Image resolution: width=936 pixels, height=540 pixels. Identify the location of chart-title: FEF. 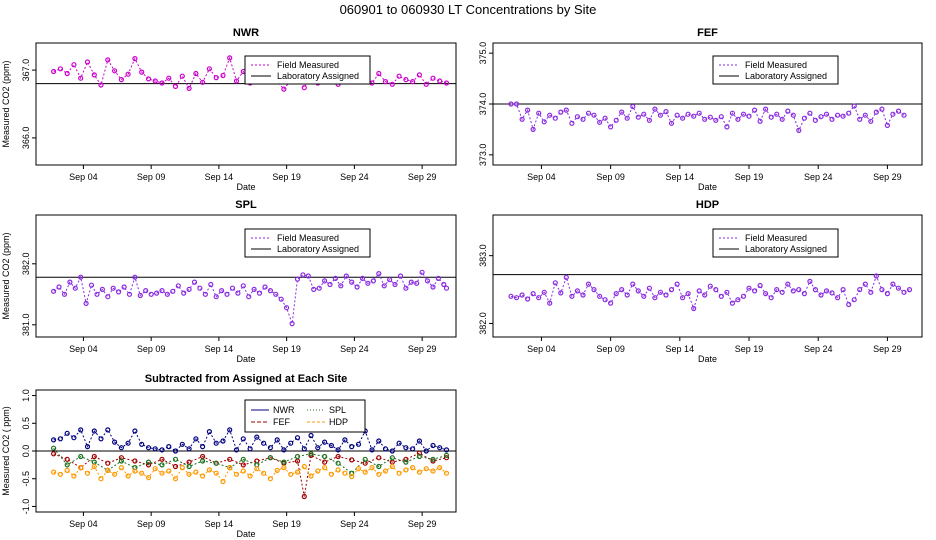
(707, 33).